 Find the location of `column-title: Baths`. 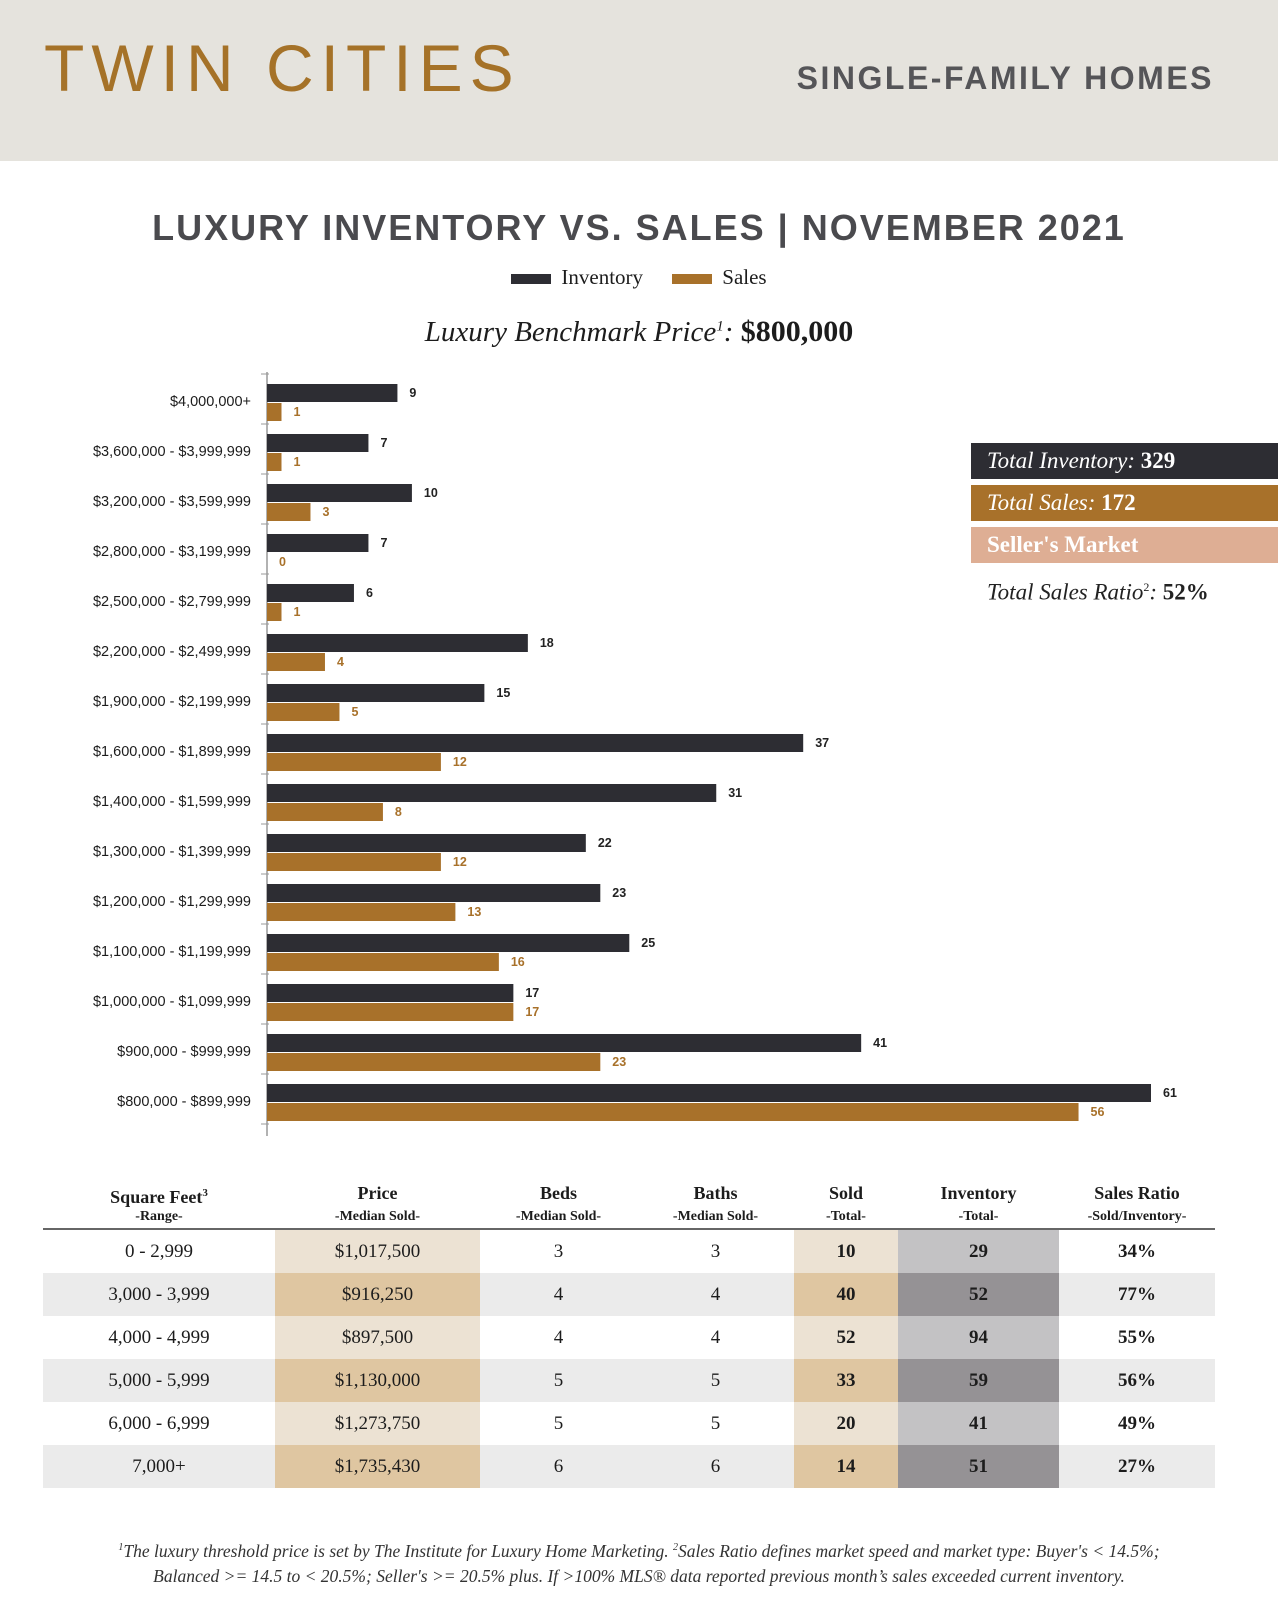

column-title: Baths is located at coordinates (715, 1193).